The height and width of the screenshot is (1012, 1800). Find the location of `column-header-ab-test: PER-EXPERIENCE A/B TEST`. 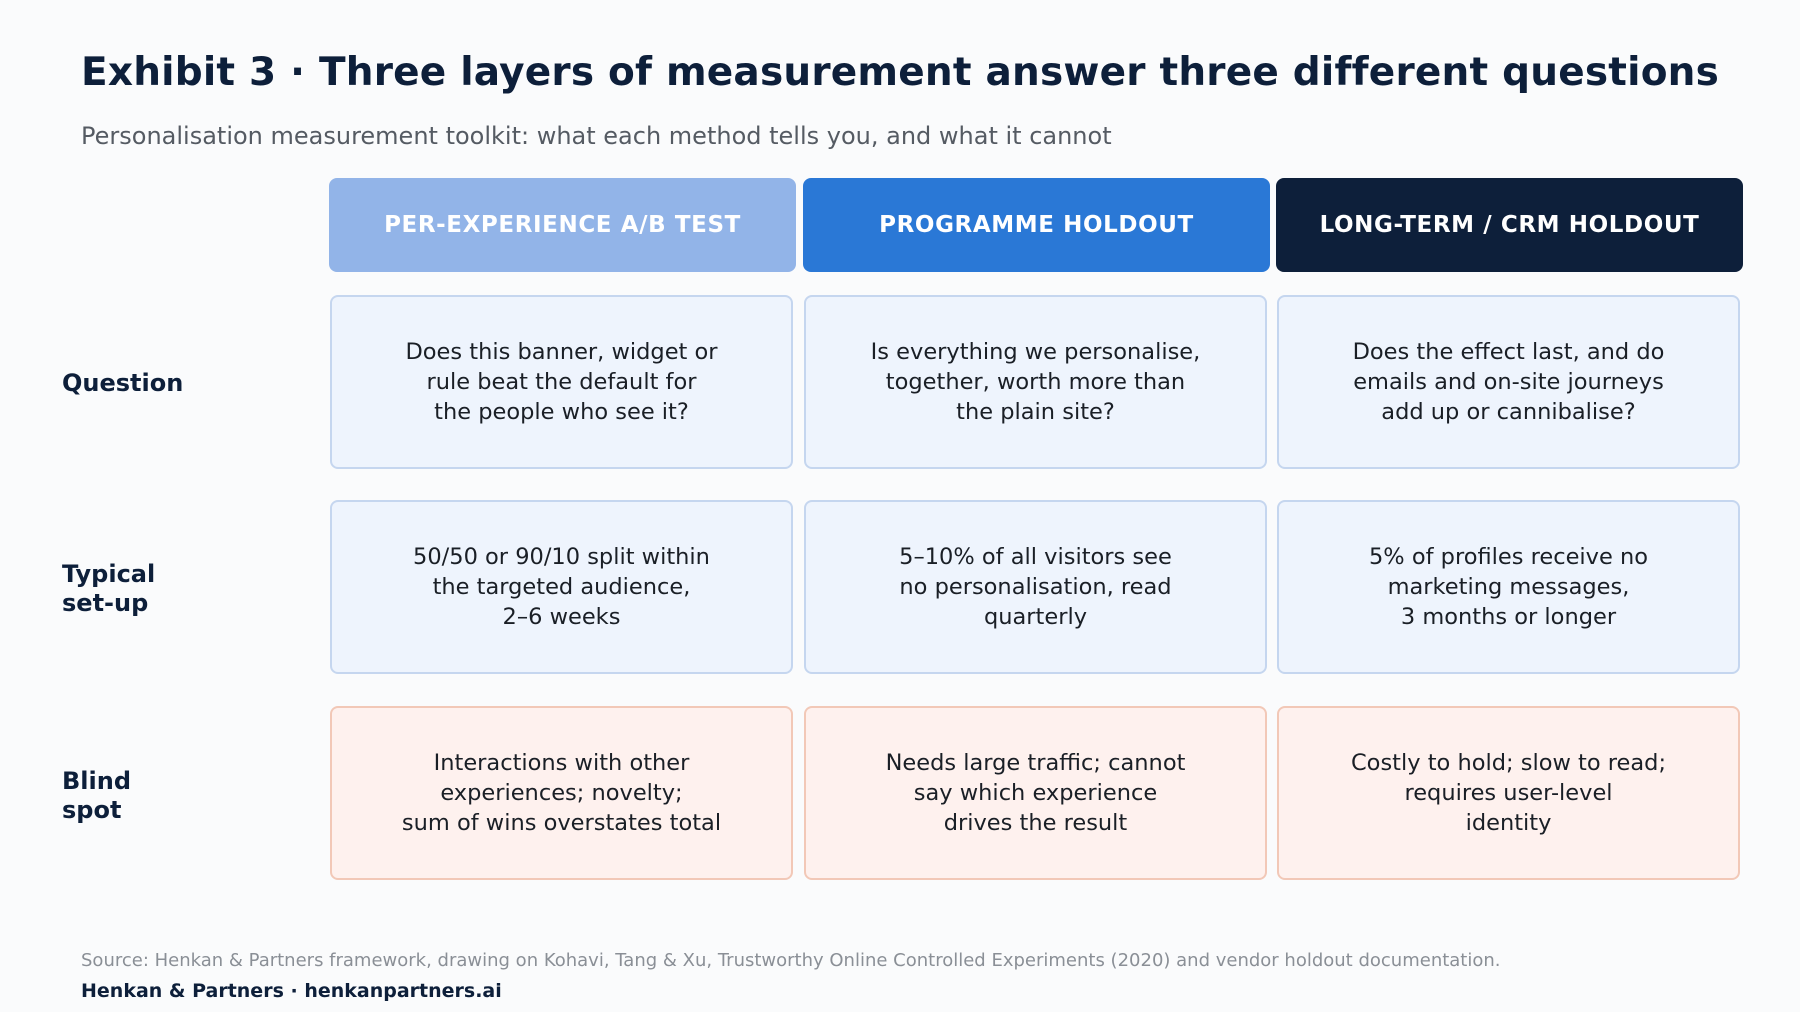

column-header-ab-test: PER-EXPERIENCE A/B TEST is located at coordinates (562, 225).